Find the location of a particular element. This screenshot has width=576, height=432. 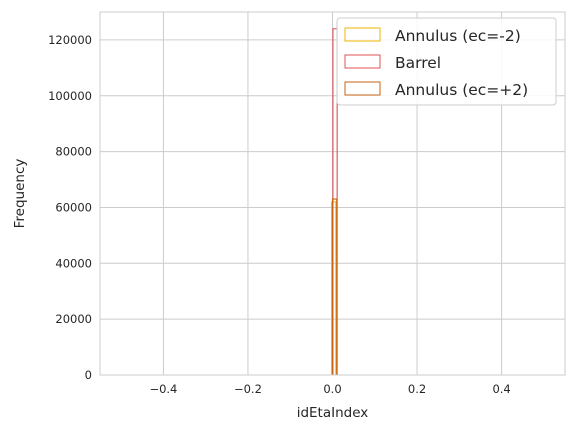

legend: Annulus (ec=-2) Barrel Annulus (ec=+2) is located at coordinates (446, 61).